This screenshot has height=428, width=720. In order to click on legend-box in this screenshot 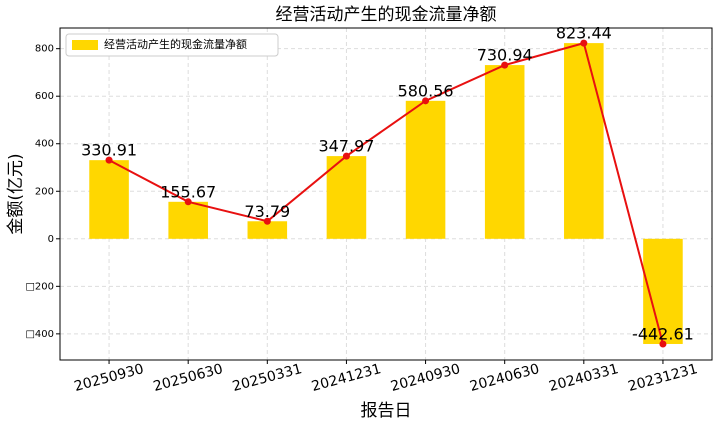, I will do `click(172, 45)`.